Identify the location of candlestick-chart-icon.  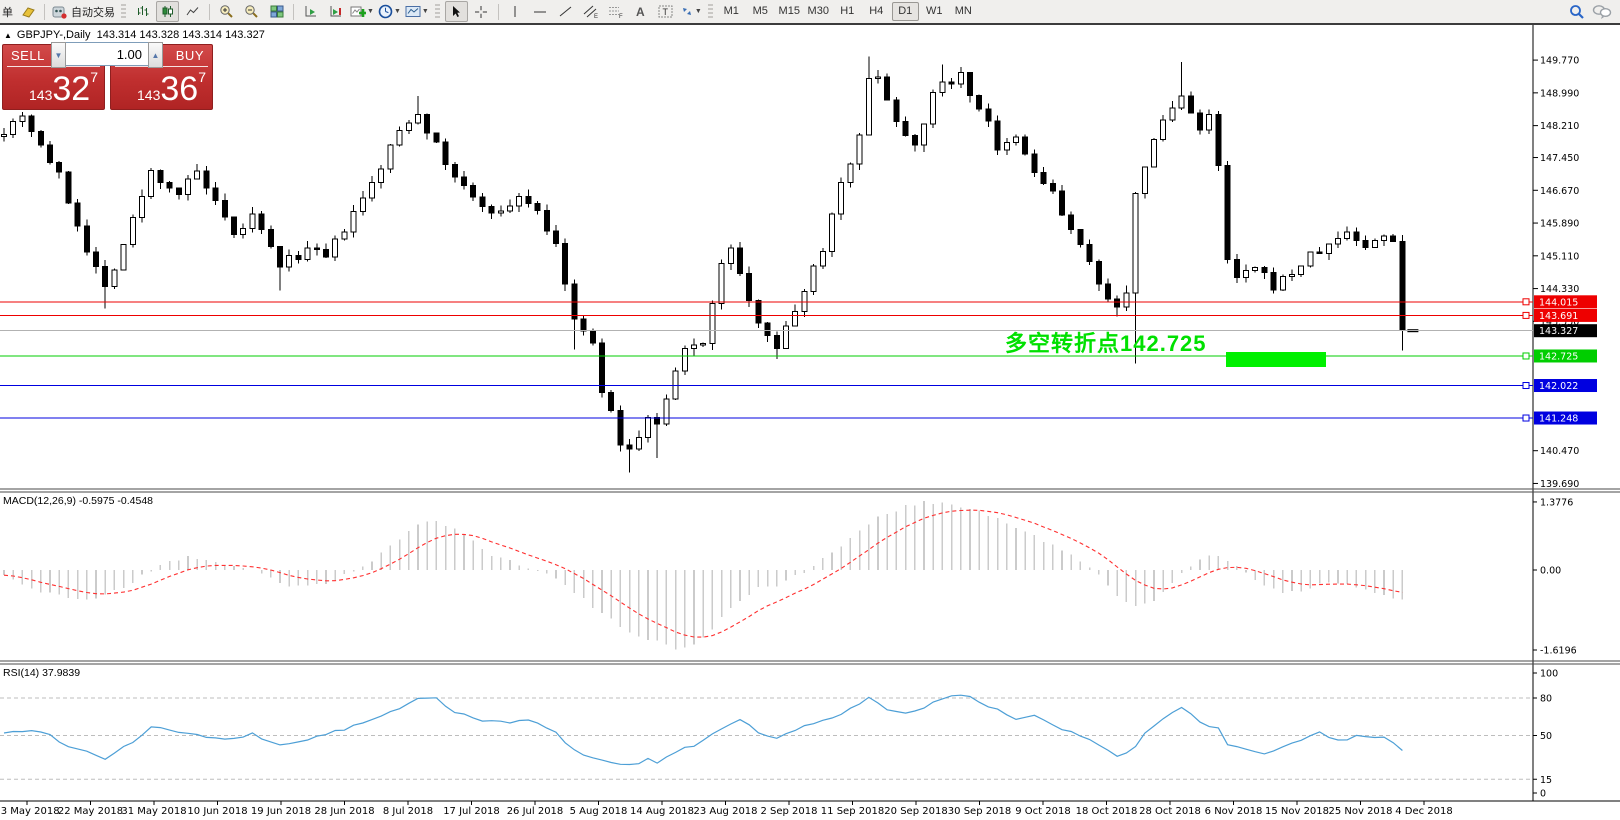
(167, 11).